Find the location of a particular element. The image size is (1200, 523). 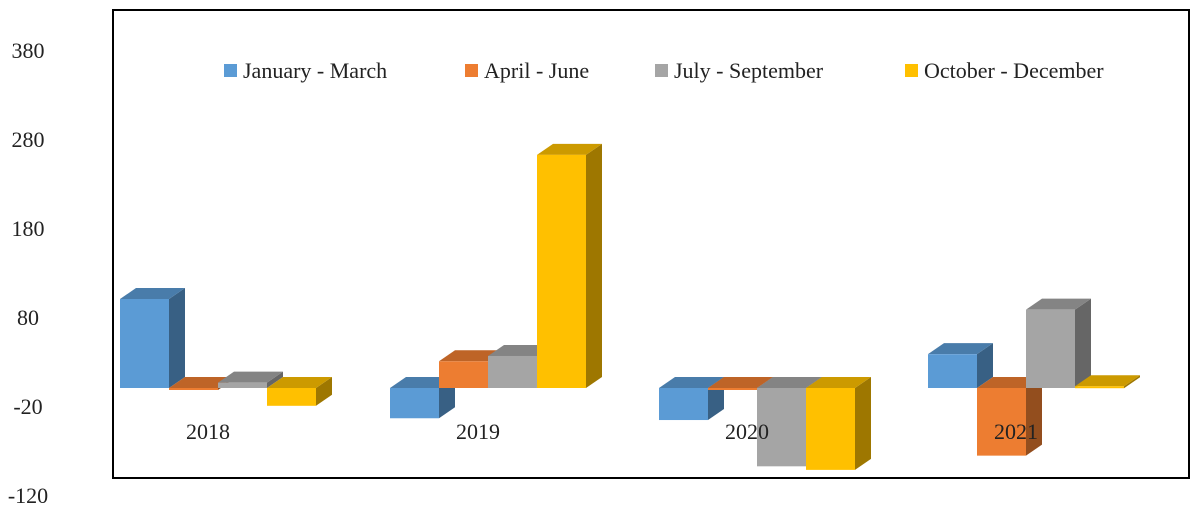

legend-label: April - June is located at coordinates (536, 70).